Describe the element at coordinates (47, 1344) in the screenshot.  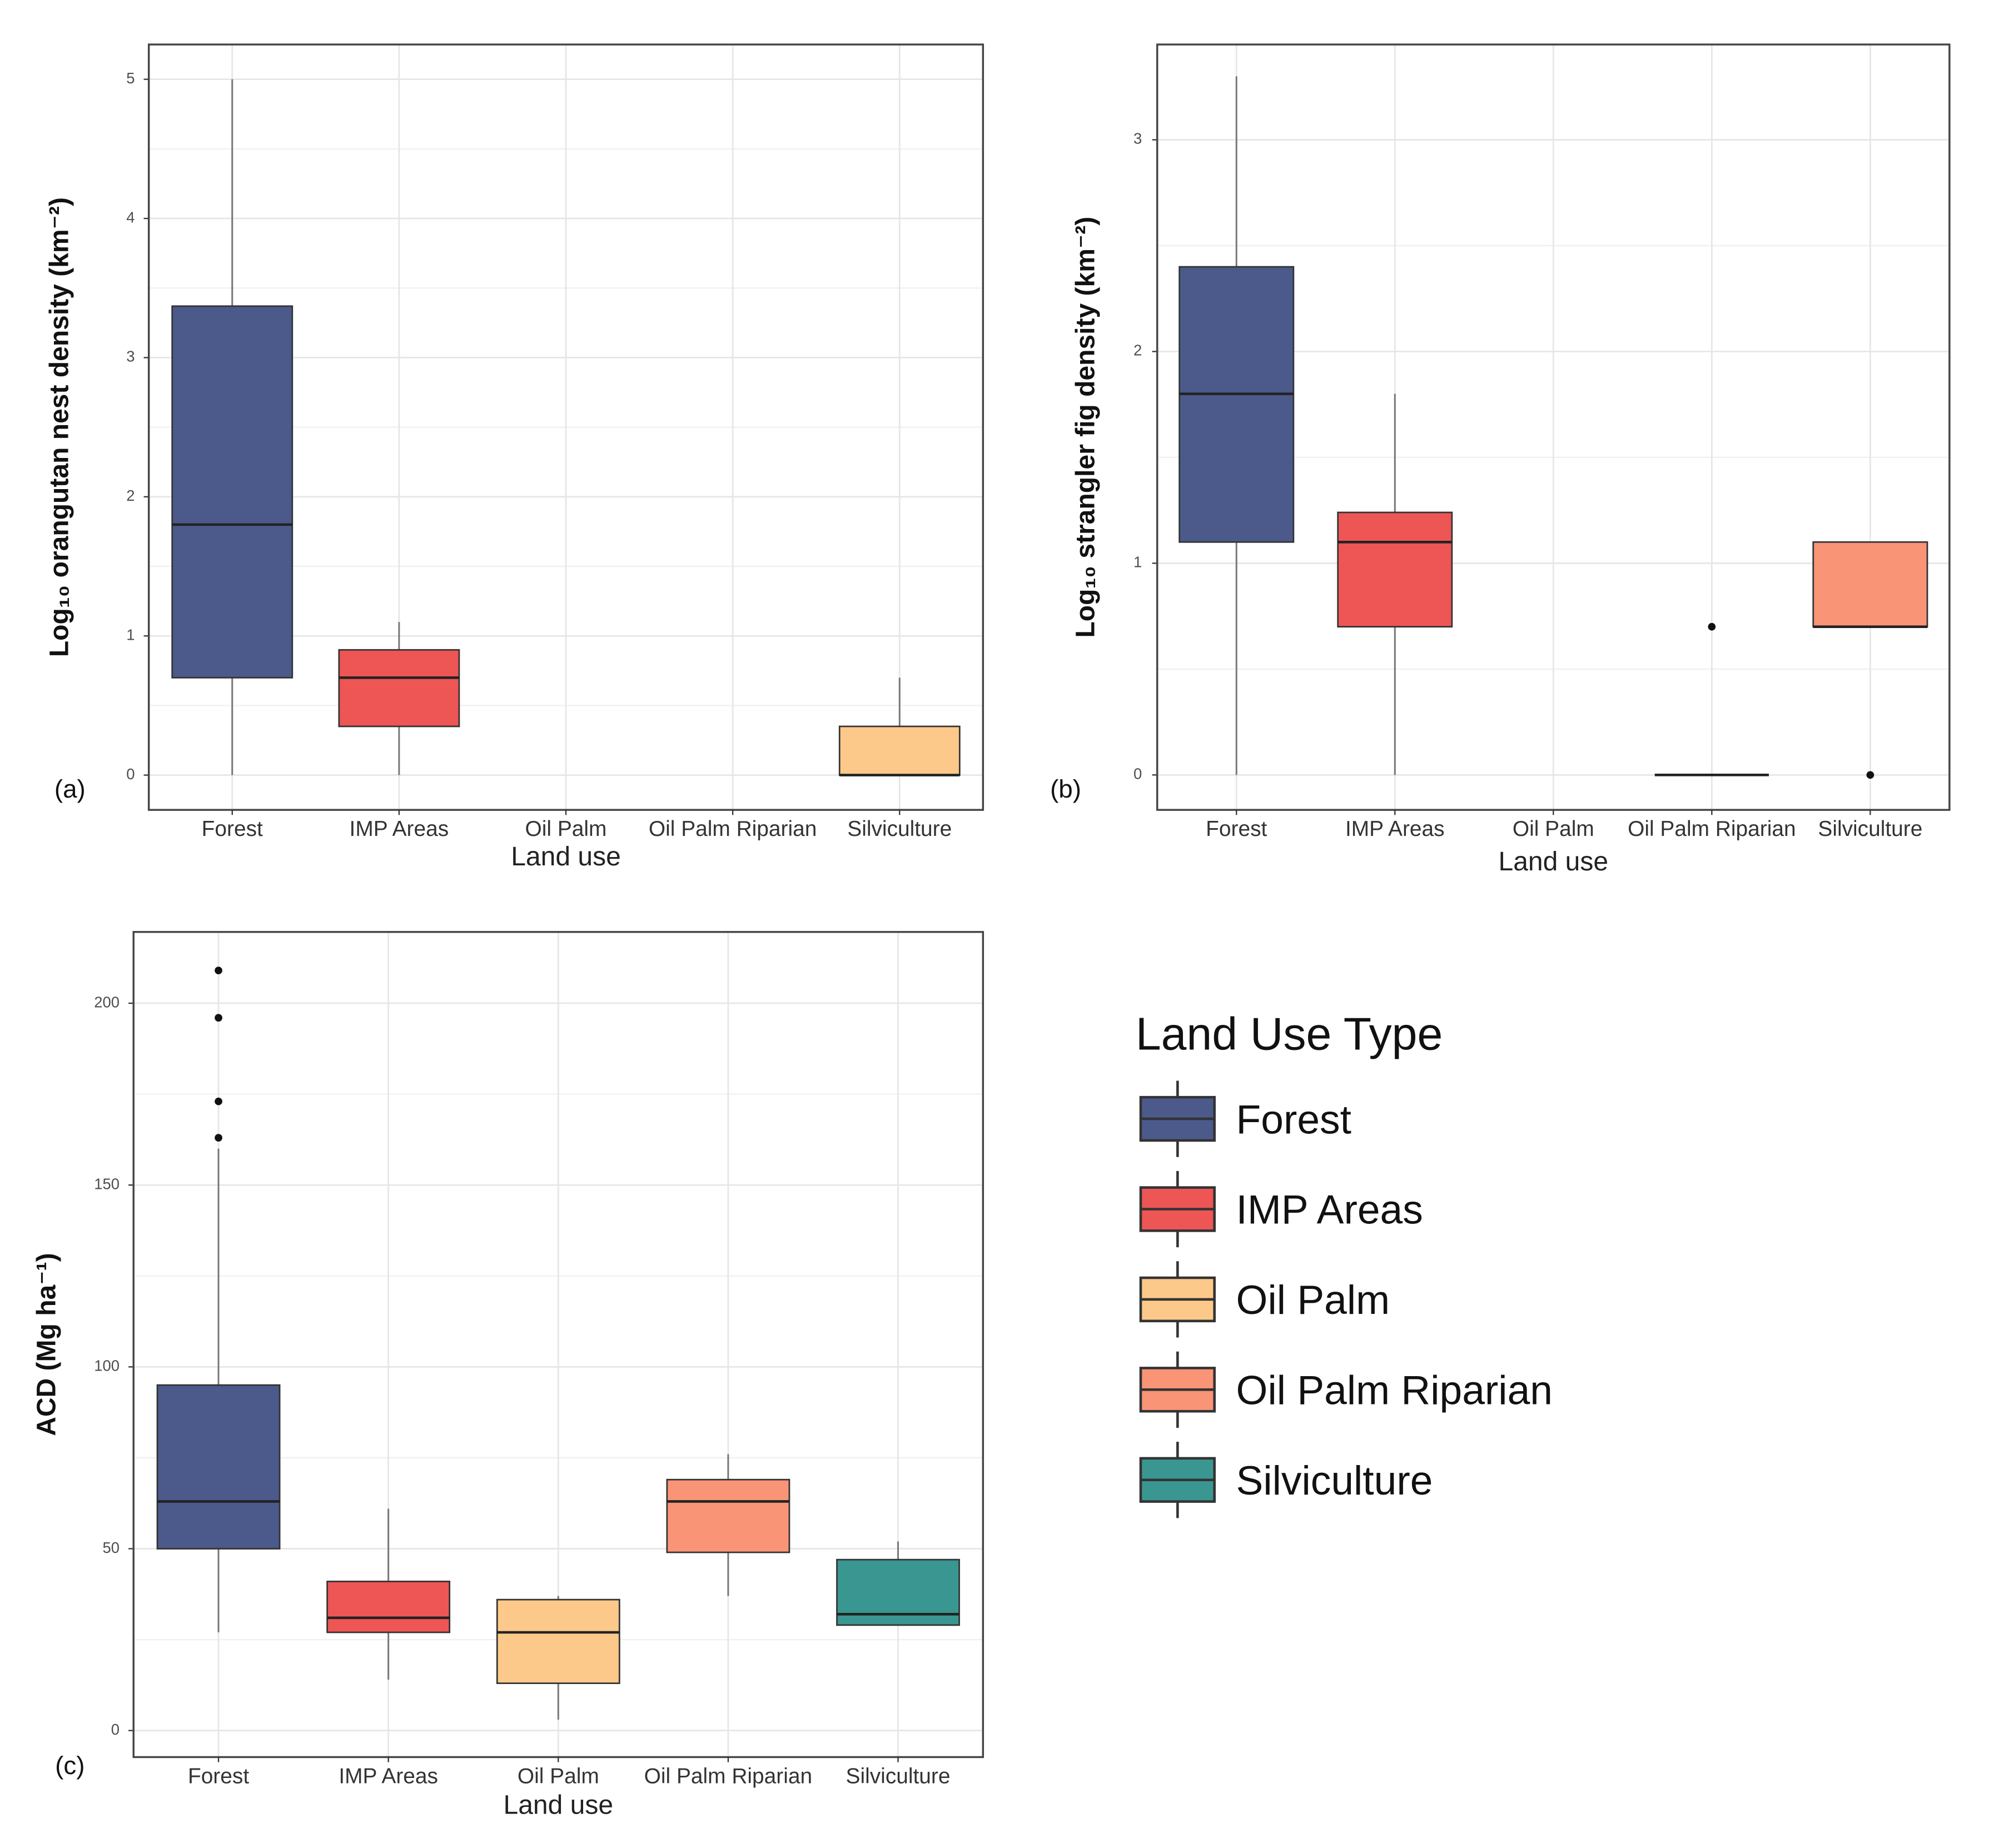
I see `y-axis-title: ACD (Mg ha⁻¹)` at that location.